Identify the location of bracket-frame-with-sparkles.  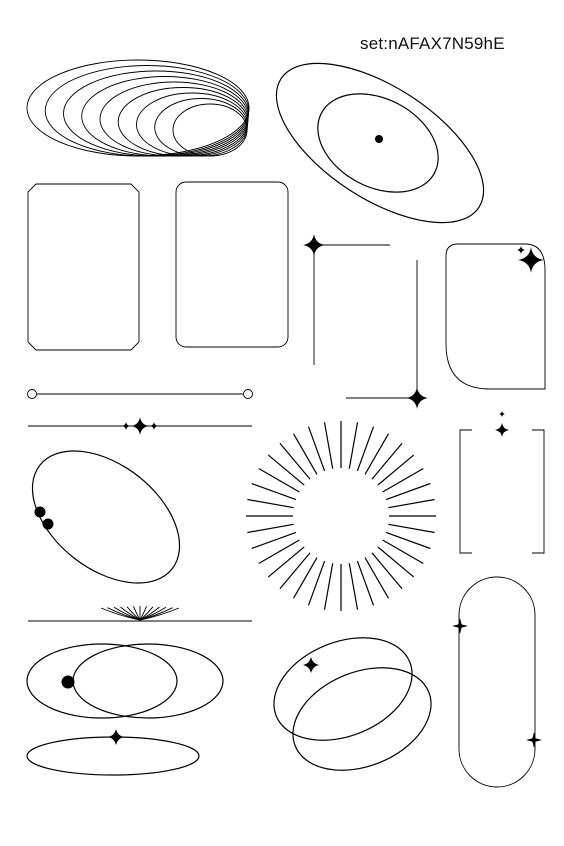
(502, 482).